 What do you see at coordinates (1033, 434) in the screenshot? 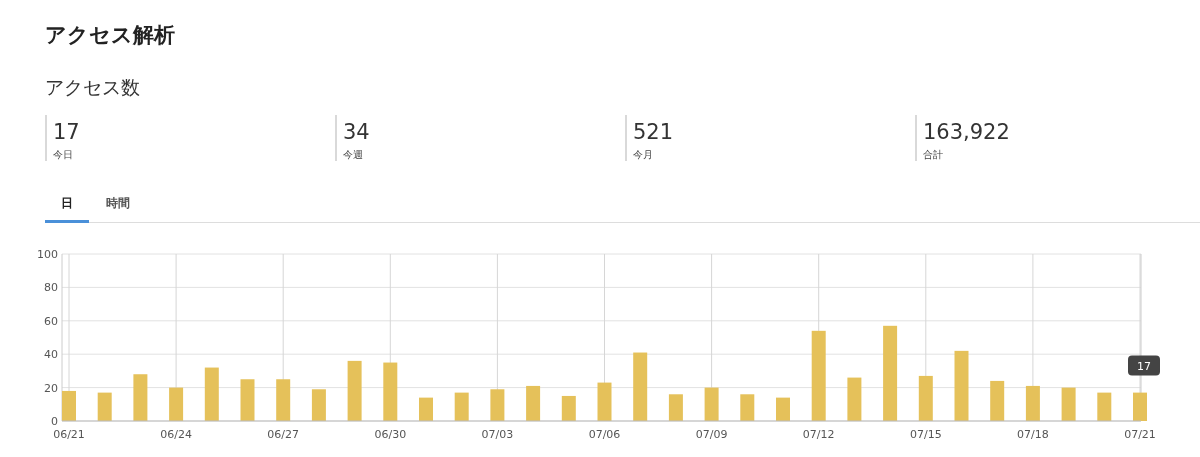
I see `x-tick-label: 07/18` at bounding box center [1033, 434].